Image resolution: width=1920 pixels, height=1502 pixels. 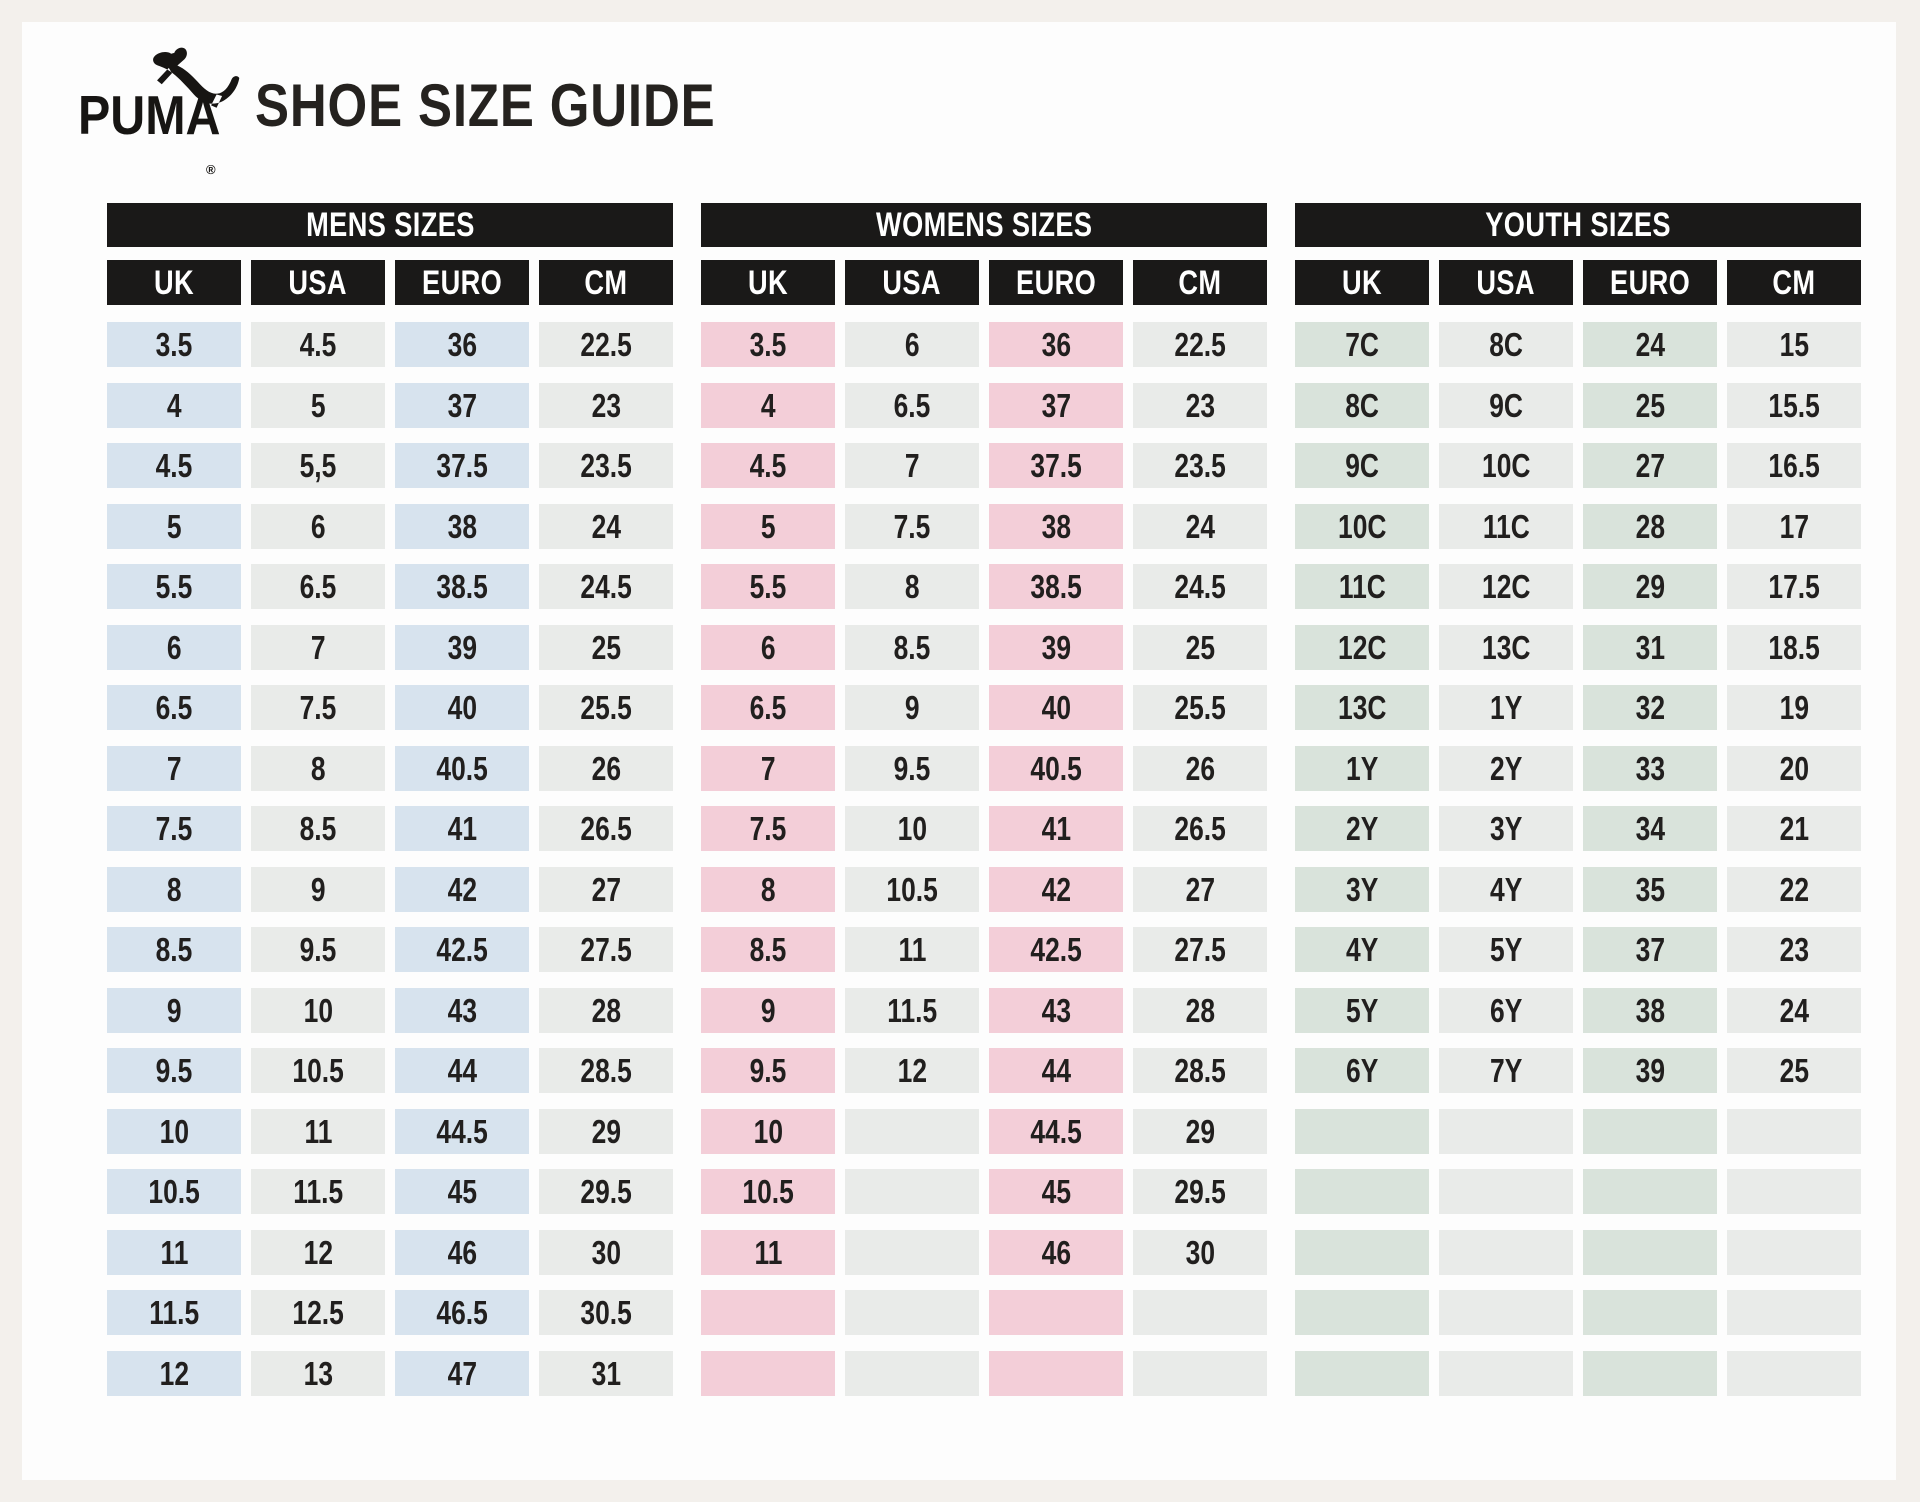 I want to click on size-cell: 2Y, so click(x=1362, y=828).